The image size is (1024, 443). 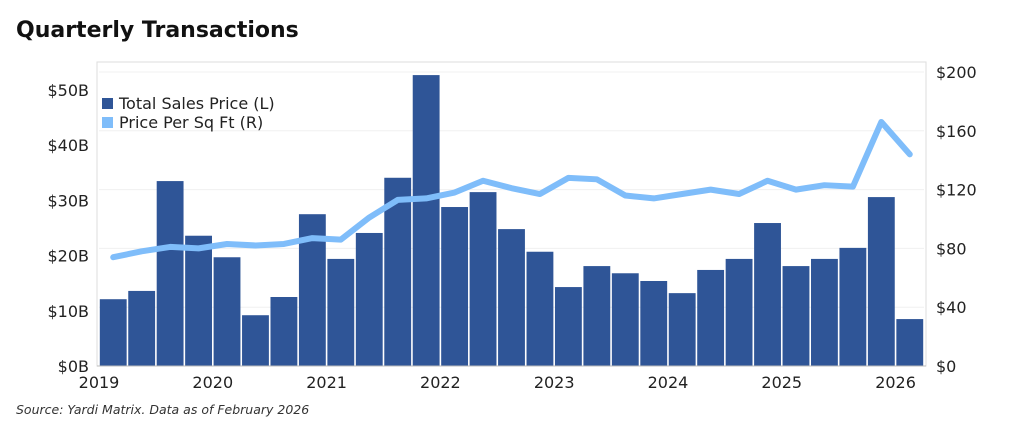 What do you see at coordinates (956, 72) in the screenshot?
I see `right-tick-label: $200` at bounding box center [956, 72].